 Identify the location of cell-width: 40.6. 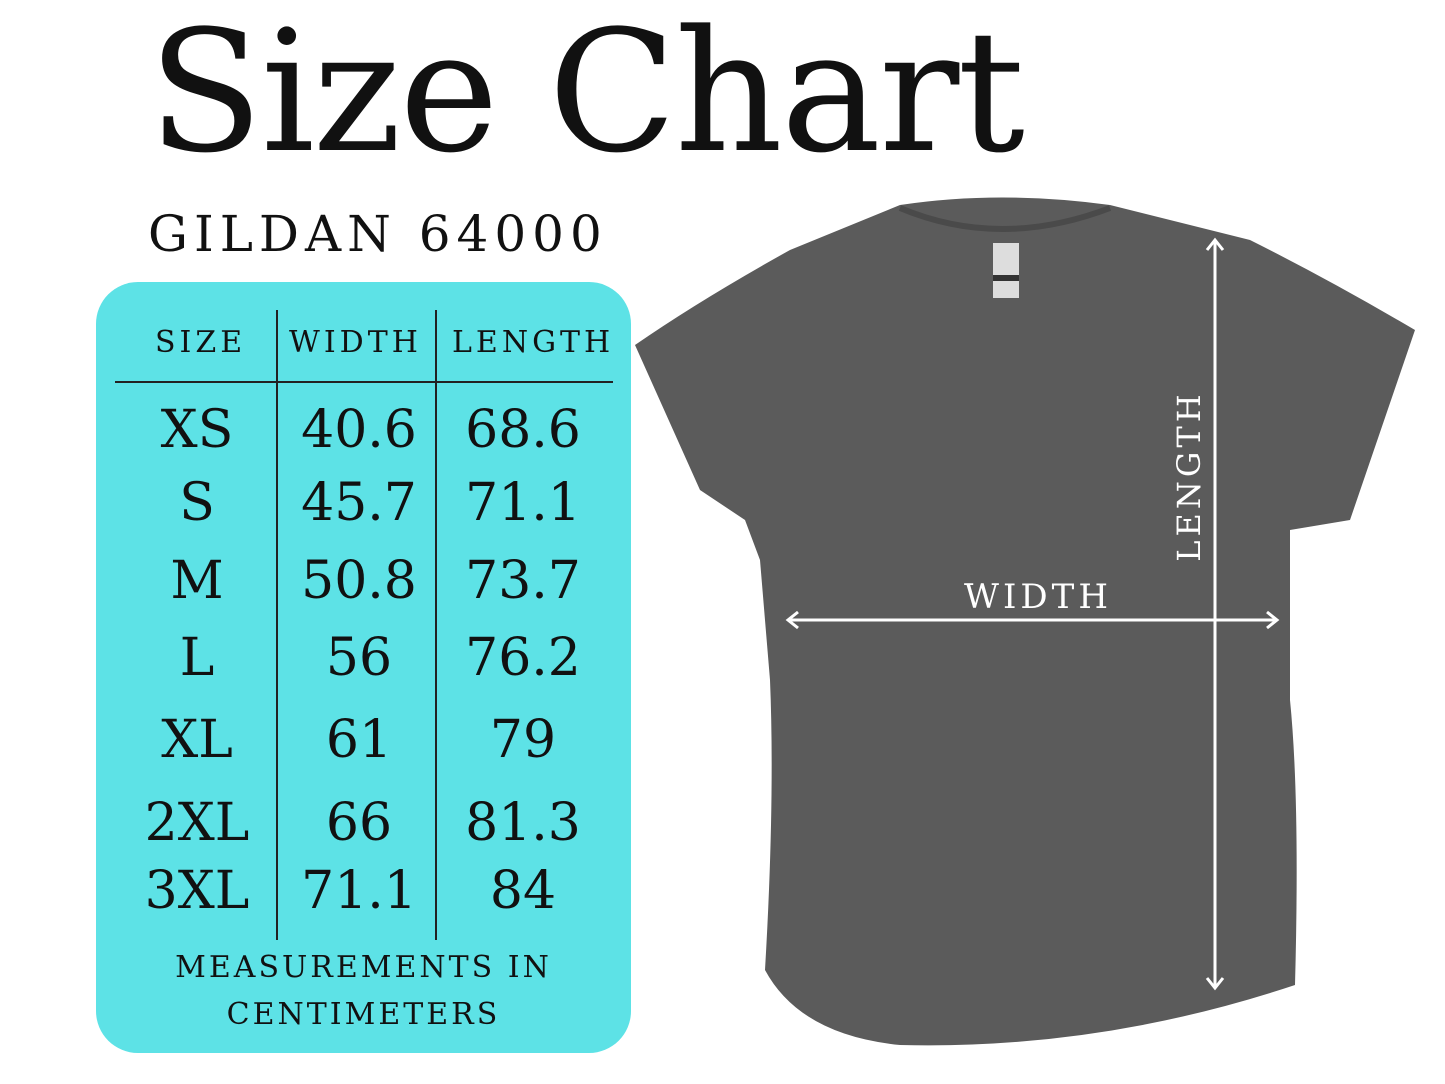
(359, 430).